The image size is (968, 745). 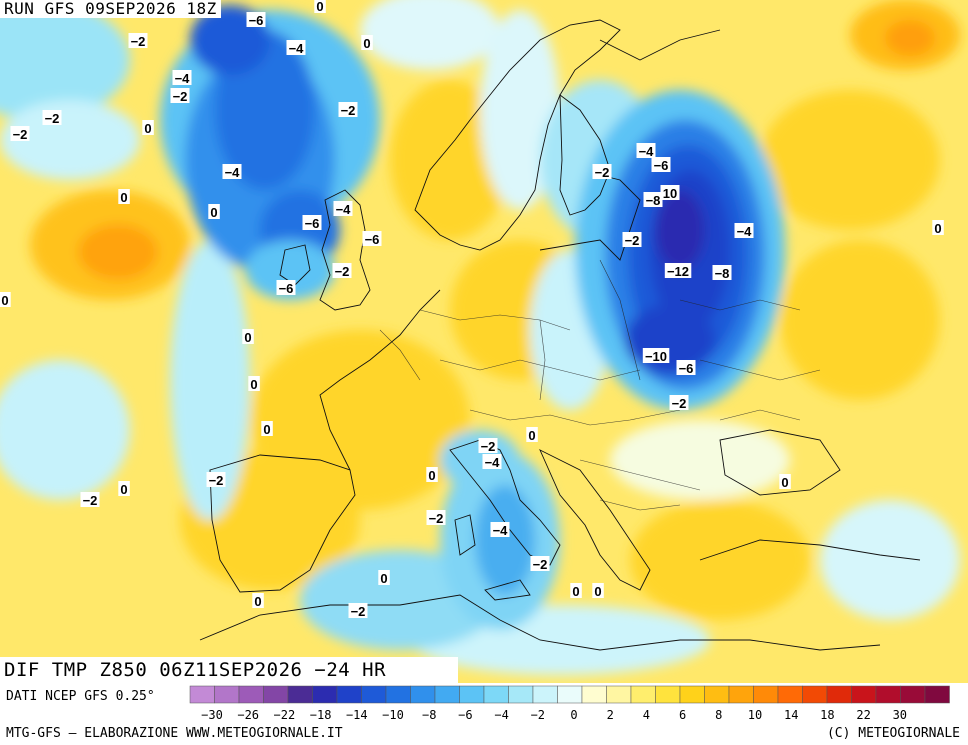 What do you see at coordinates (893, 733) in the screenshot?
I see `credit-right: (C) METEOGIORNALE` at bounding box center [893, 733].